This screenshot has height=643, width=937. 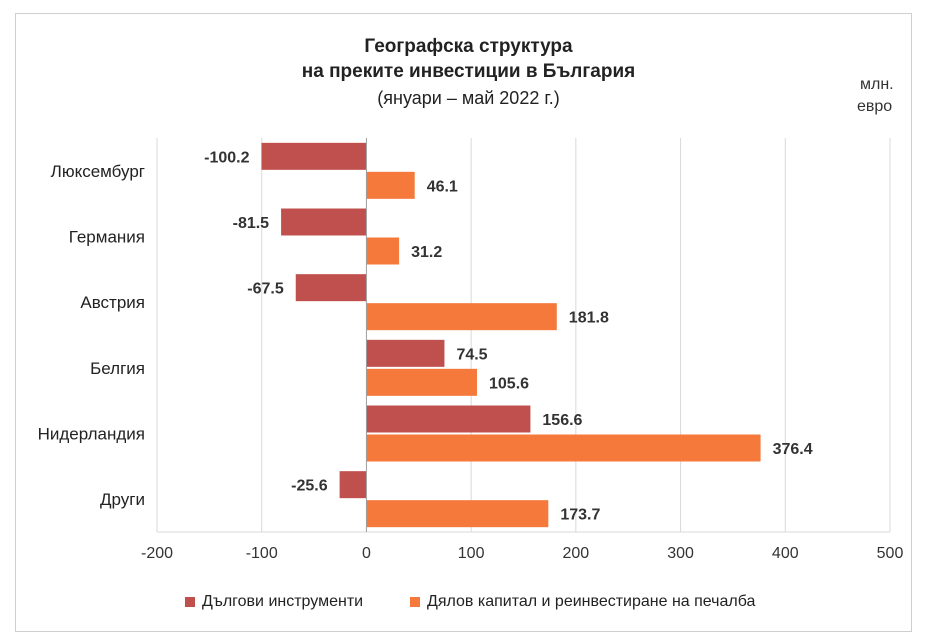 What do you see at coordinates (576, 553) in the screenshot?
I see `x-tick-label: 200` at bounding box center [576, 553].